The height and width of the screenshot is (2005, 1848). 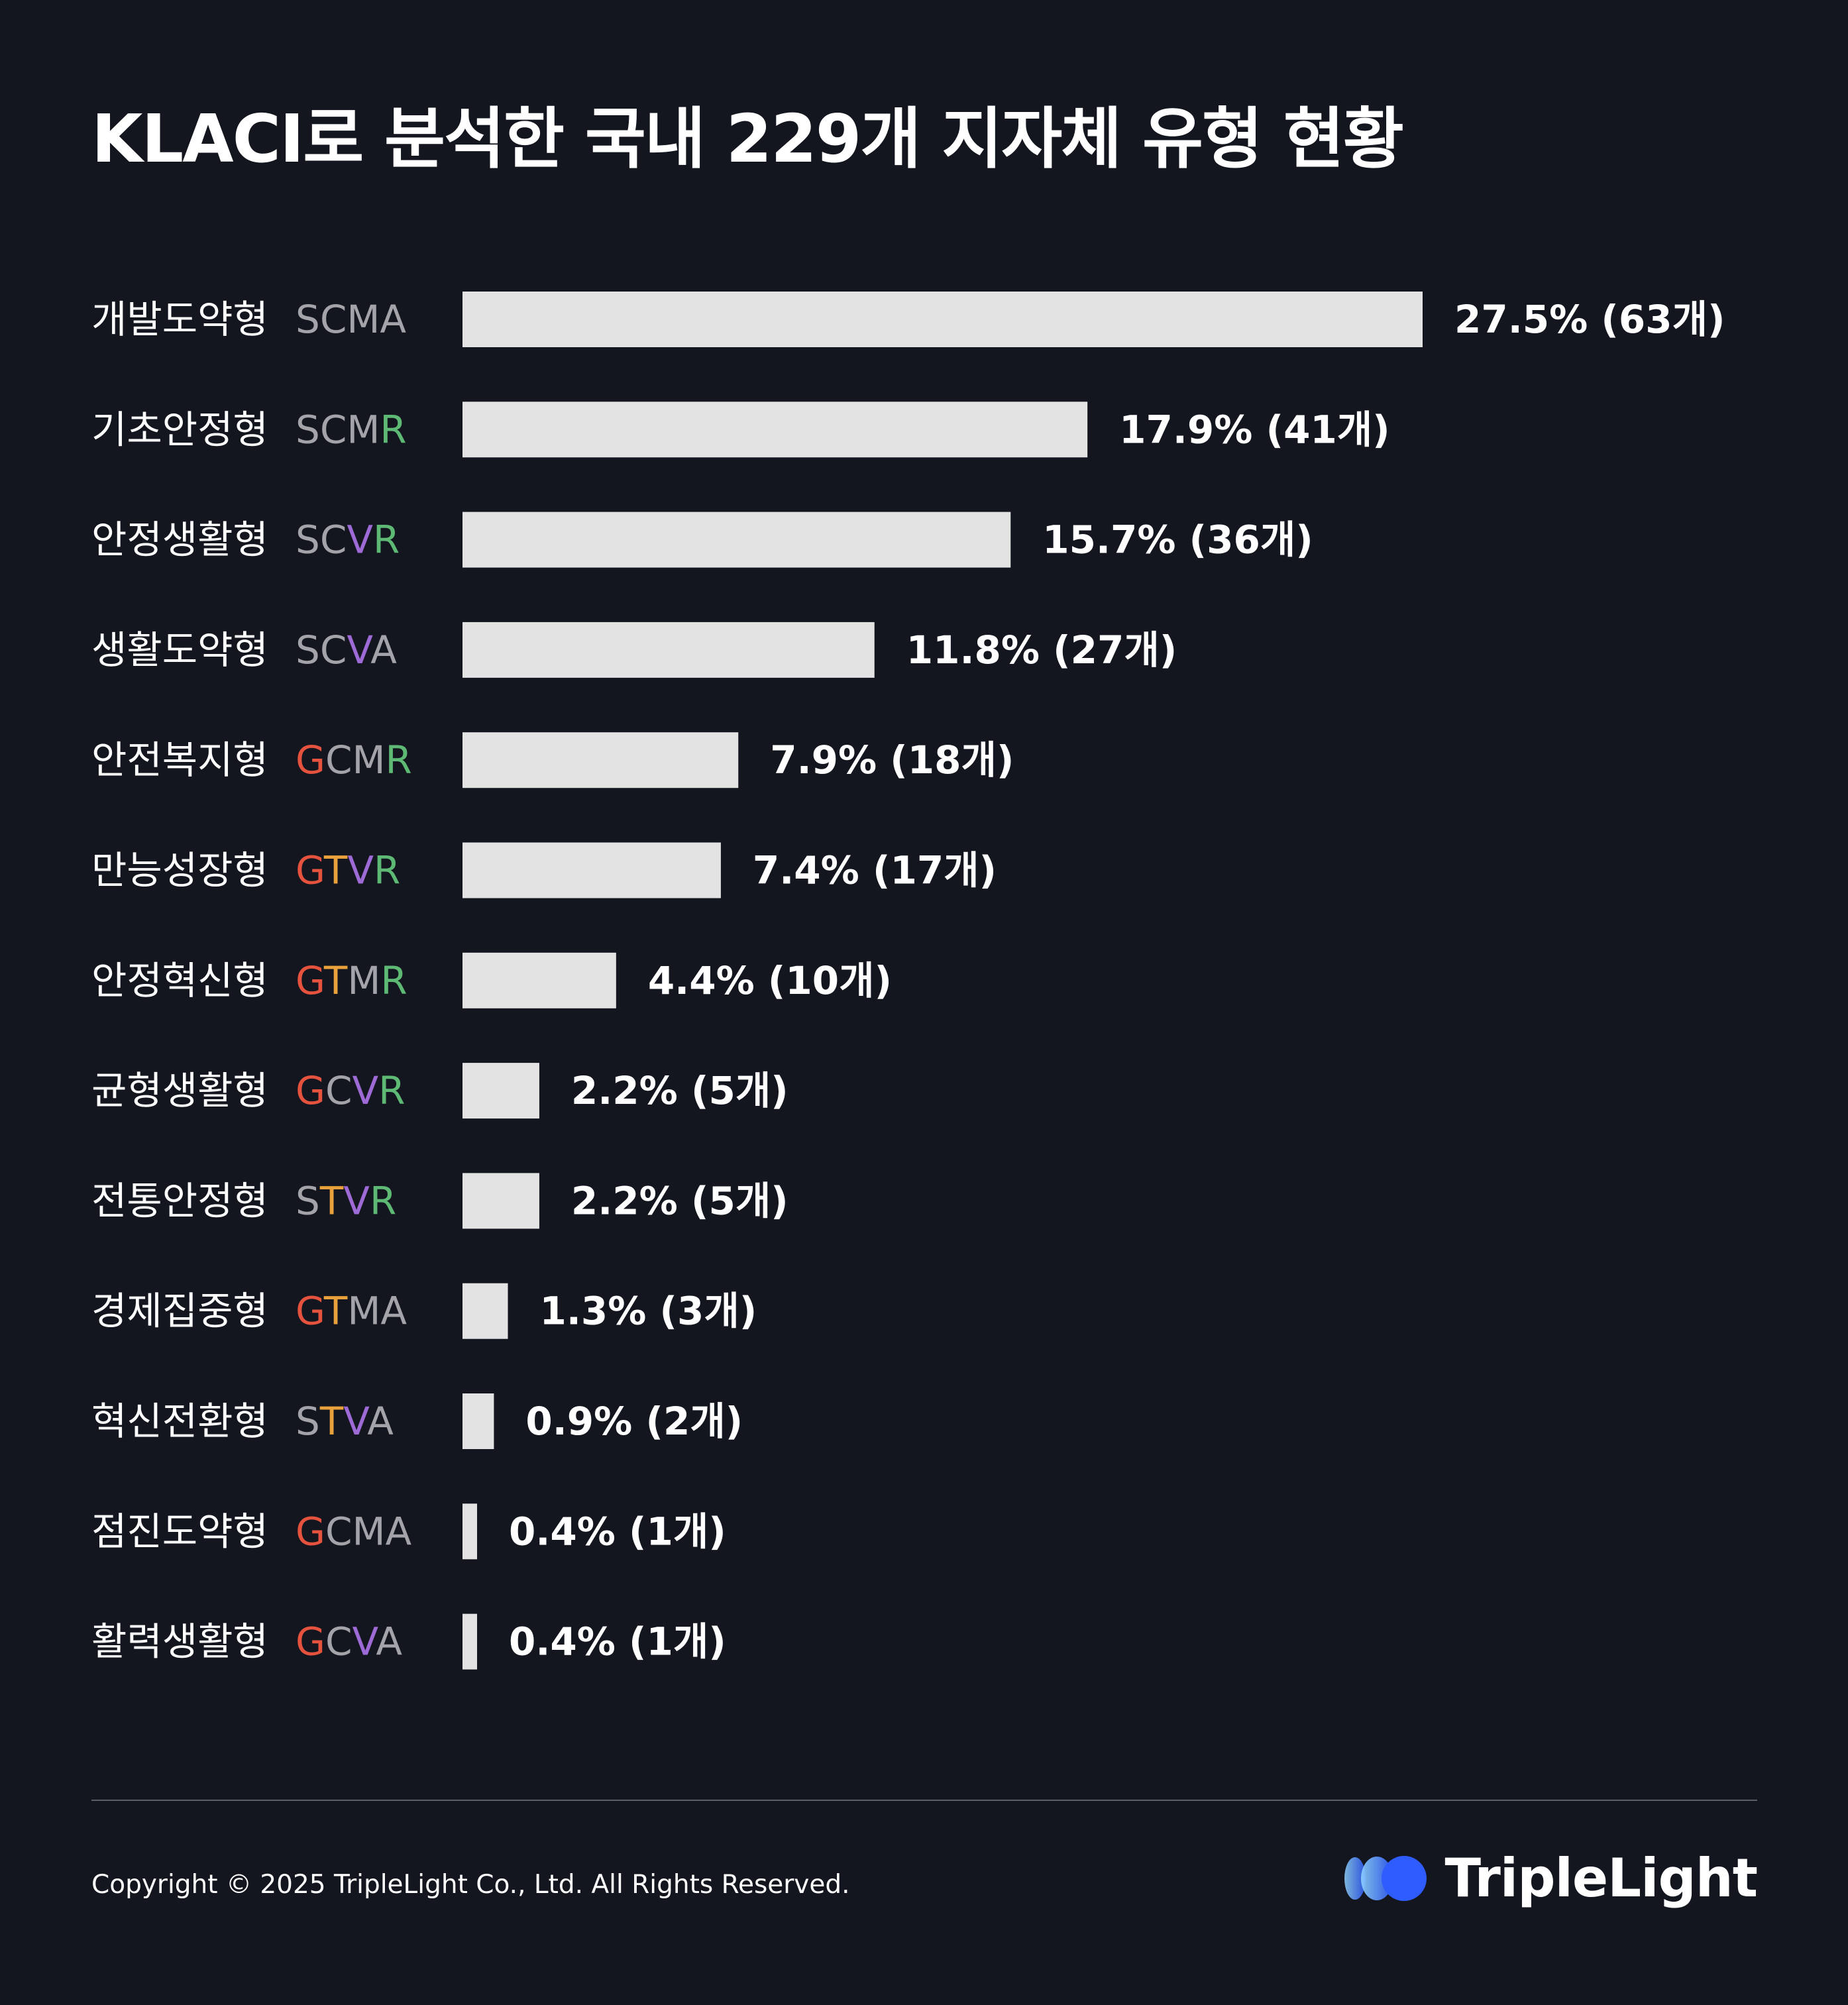 I want to click on bar-row: 안정혁신형 GTMR 4.4% (10개), so click(x=491, y=980).